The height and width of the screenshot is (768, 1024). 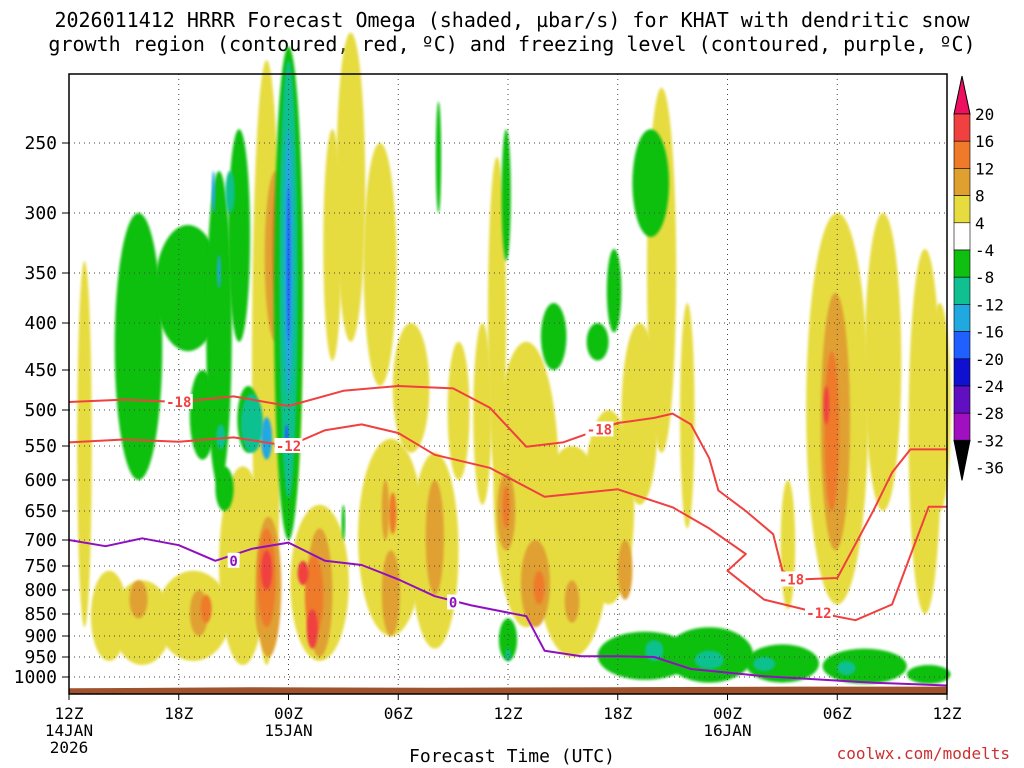 I want to click on colorbar-label: -32, so click(x=989, y=440).